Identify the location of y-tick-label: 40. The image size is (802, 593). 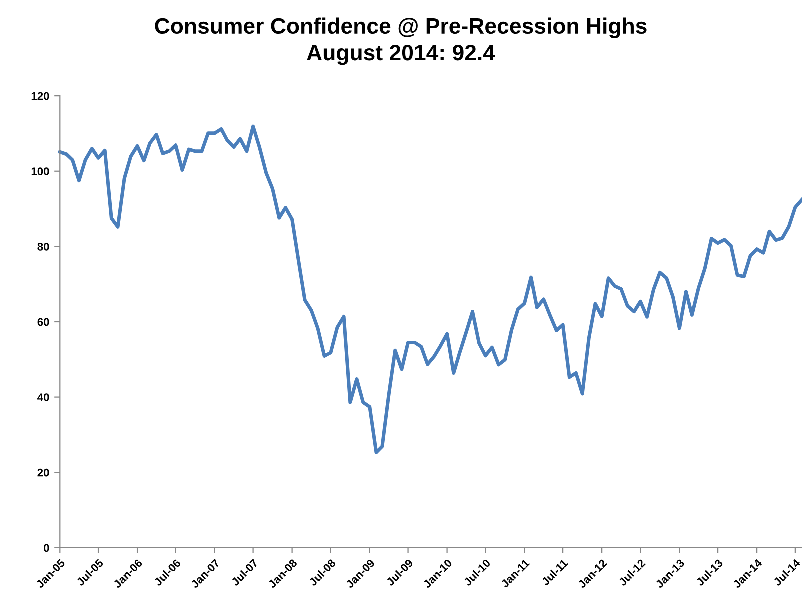
(44, 398).